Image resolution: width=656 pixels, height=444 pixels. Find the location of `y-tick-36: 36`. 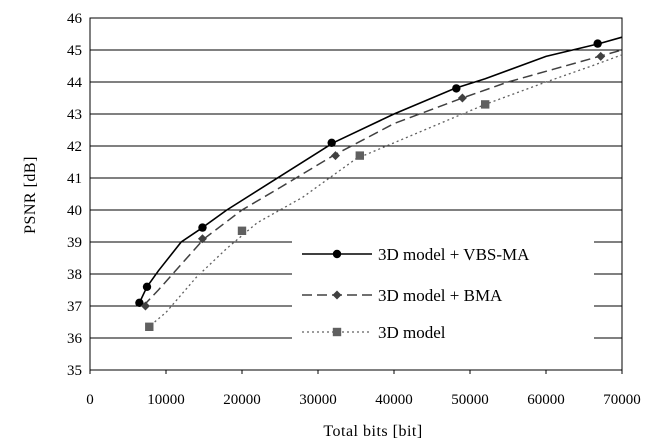

y-tick-36: 36 is located at coordinates (75, 339).